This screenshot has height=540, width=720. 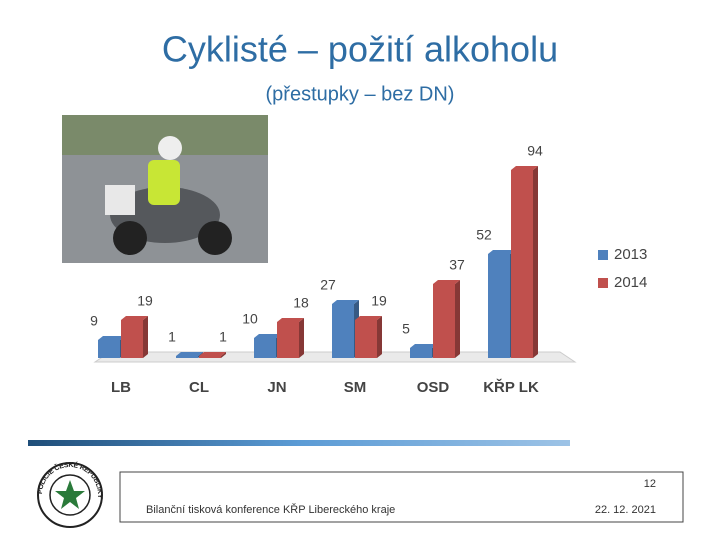 I want to click on legend-label: 2013, so click(x=630, y=254).